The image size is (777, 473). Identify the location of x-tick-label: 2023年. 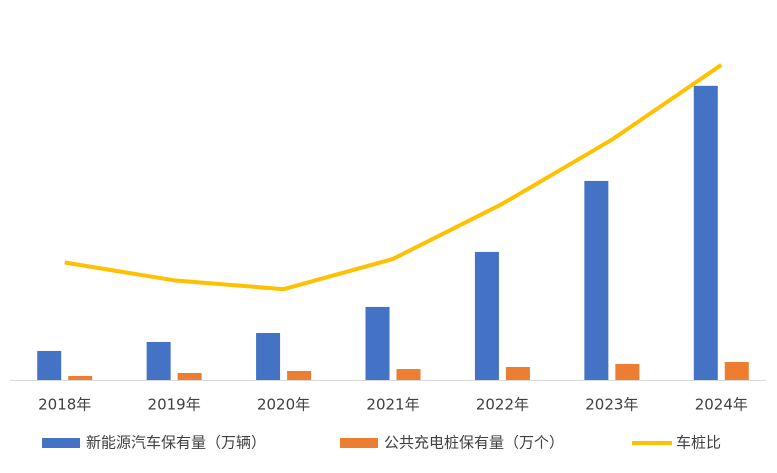
(611, 405).